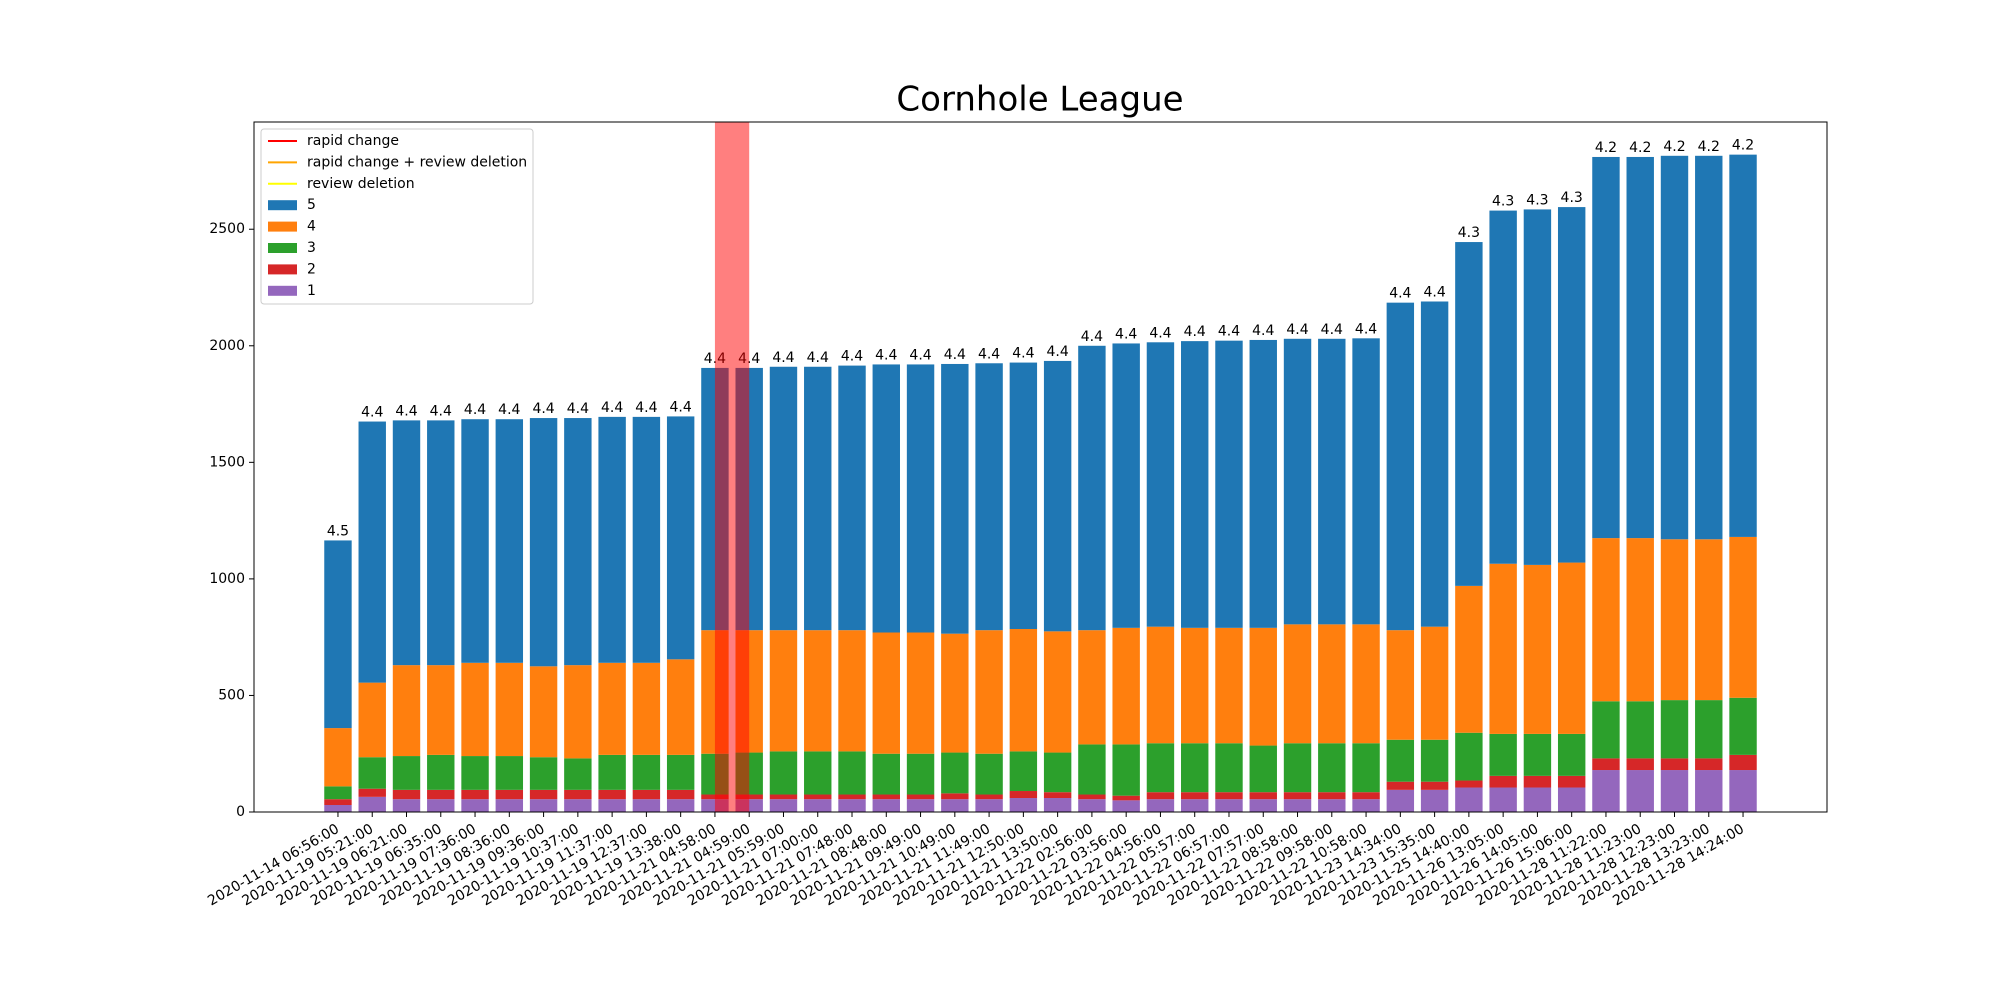  What do you see at coordinates (732, 467) in the screenshot?
I see `highlight-span` at bounding box center [732, 467].